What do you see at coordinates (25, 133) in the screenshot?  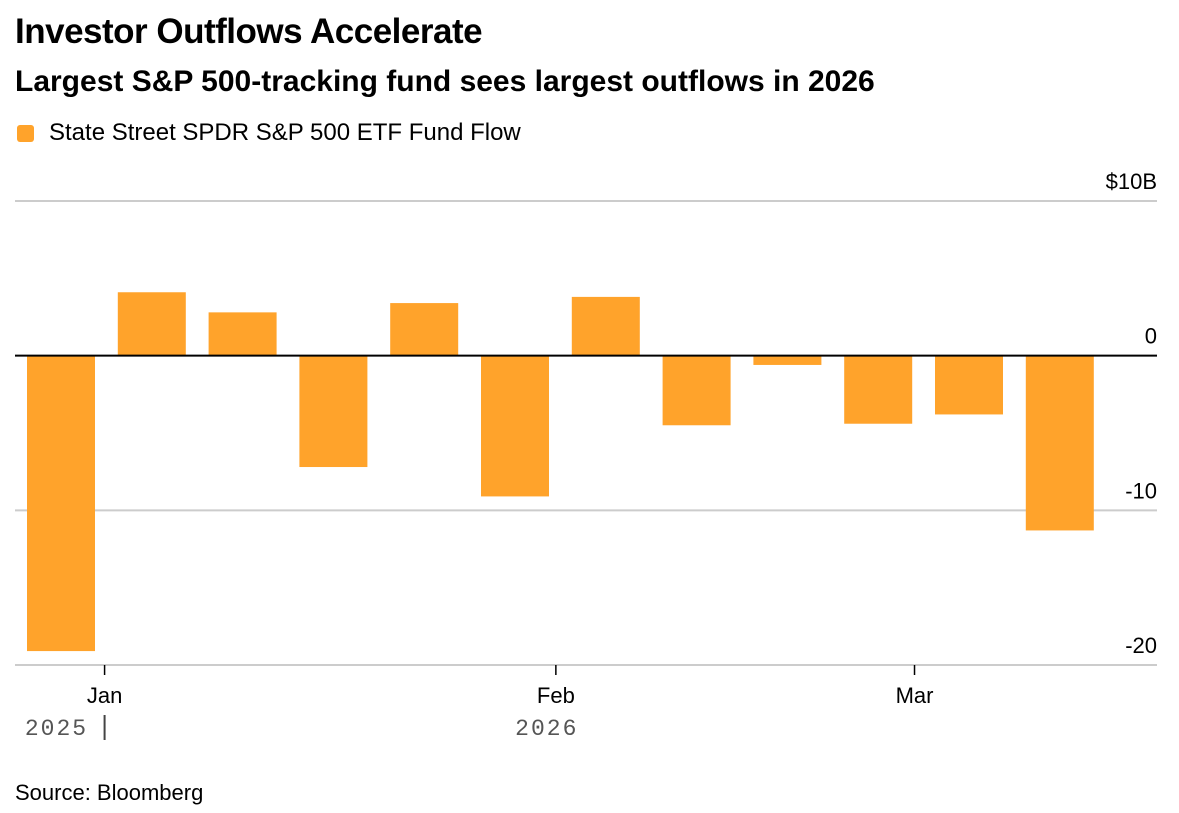 I see `legend-swatch` at bounding box center [25, 133].